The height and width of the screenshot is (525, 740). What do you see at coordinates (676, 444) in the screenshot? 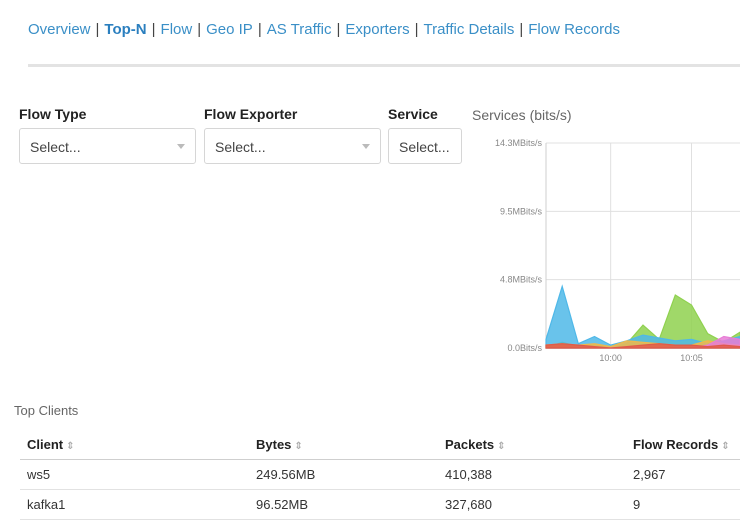
I see `column-label: Flow Records` at bounding box center [676, 444].